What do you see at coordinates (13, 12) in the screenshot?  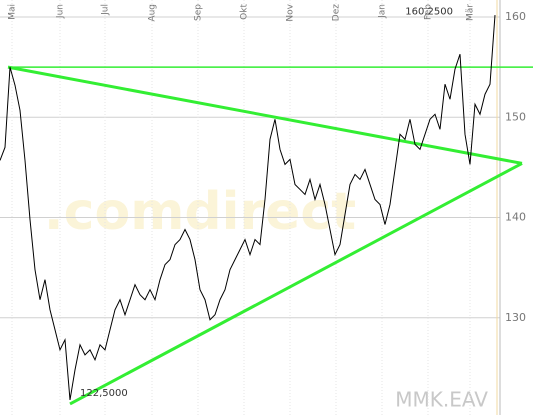 I see `x-tick-label: Mai` at bounding box center [13, 12].